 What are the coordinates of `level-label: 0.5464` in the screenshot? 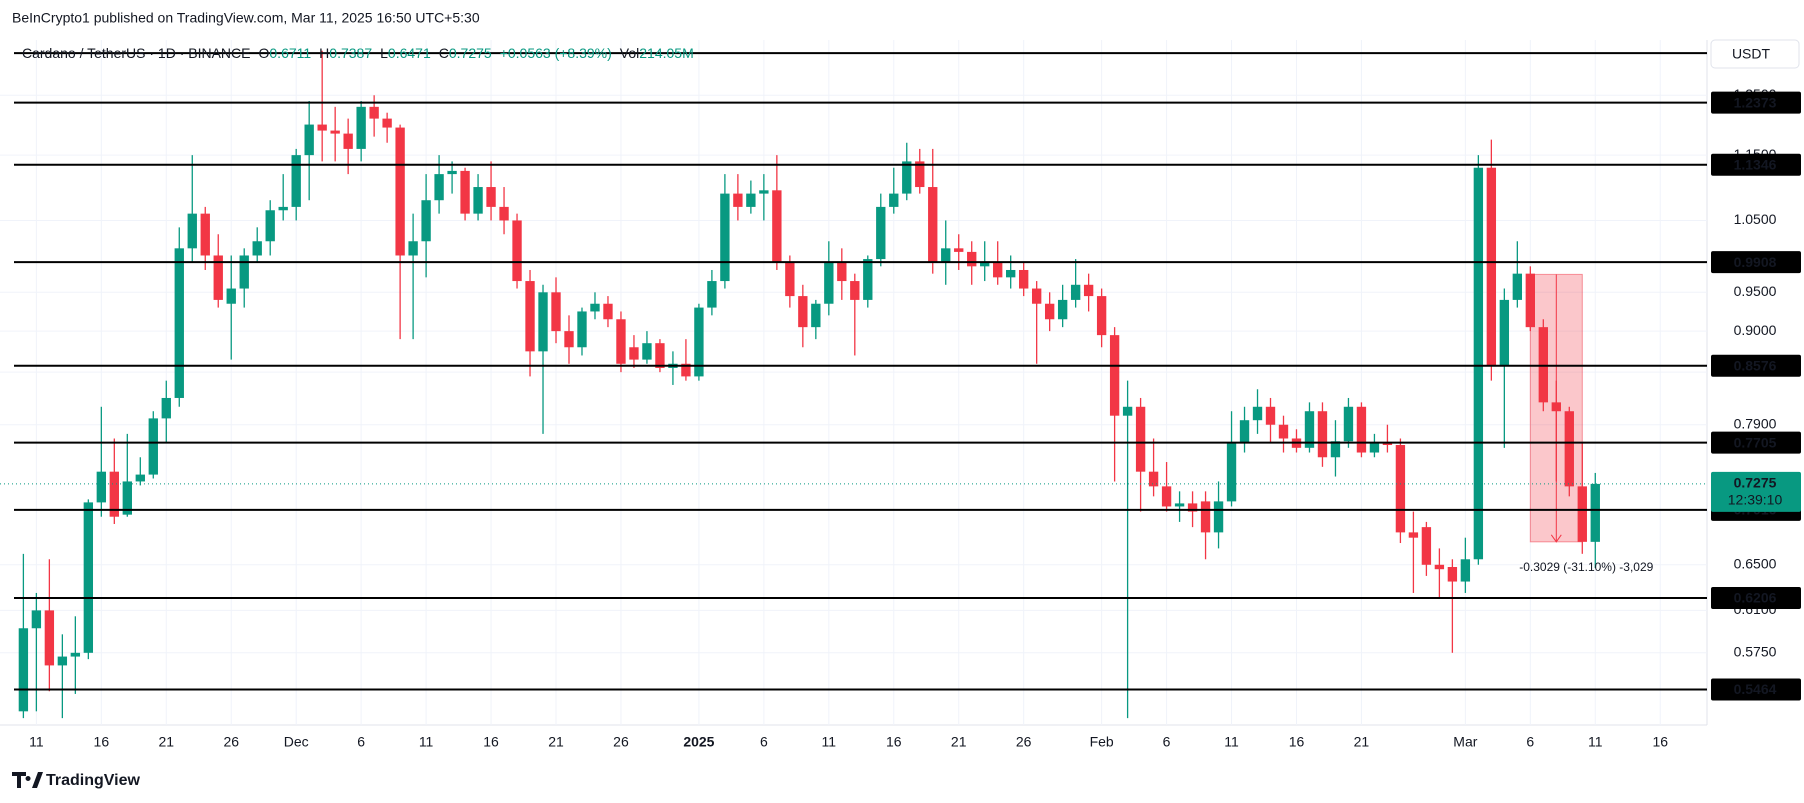 It's located at (1755, 689).